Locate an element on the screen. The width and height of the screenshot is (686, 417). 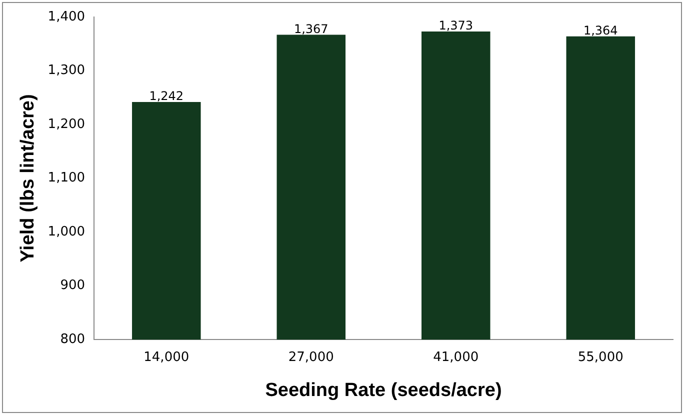
y-tick-label: 900 is located at coordinates (73, 286).